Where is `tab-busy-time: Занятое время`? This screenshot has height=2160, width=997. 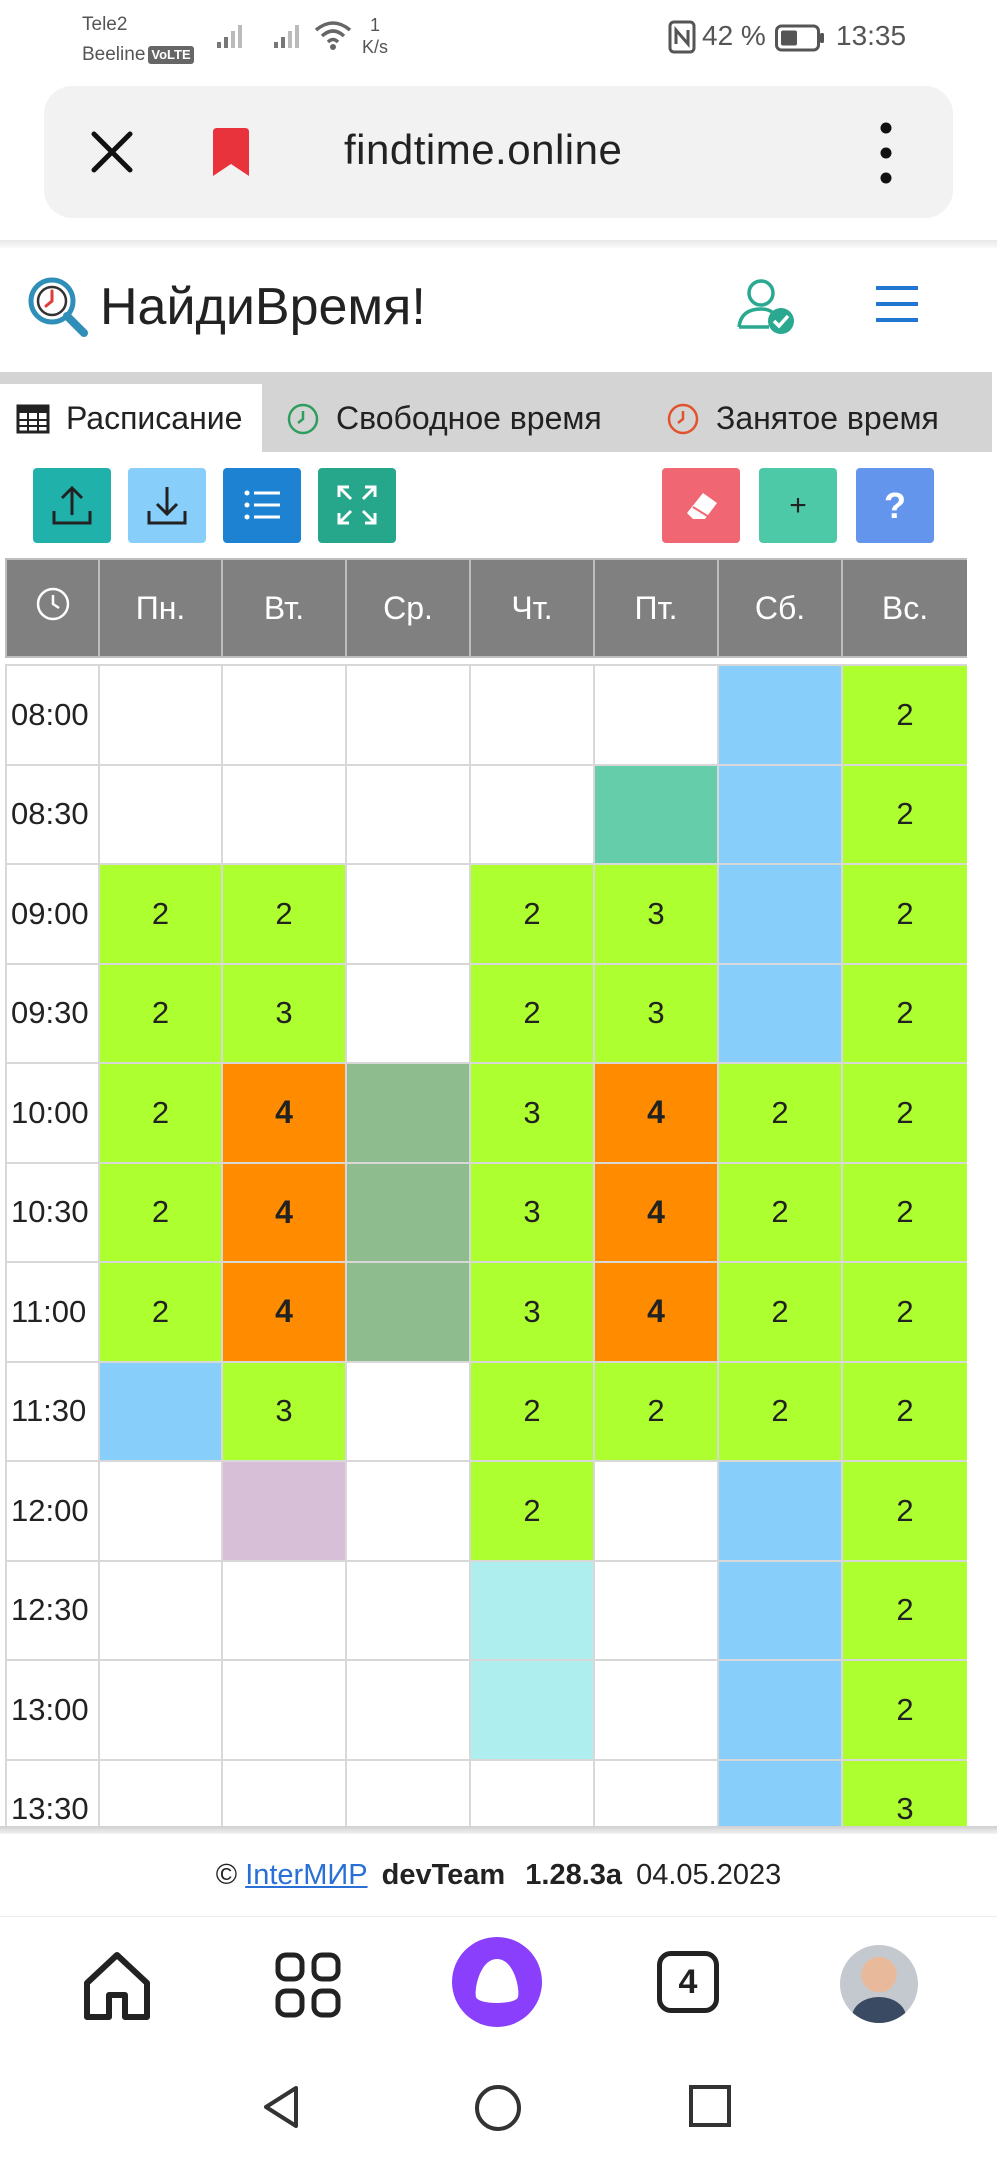
tab-busy-time: Занятое время is located at coordinates (816, 418).